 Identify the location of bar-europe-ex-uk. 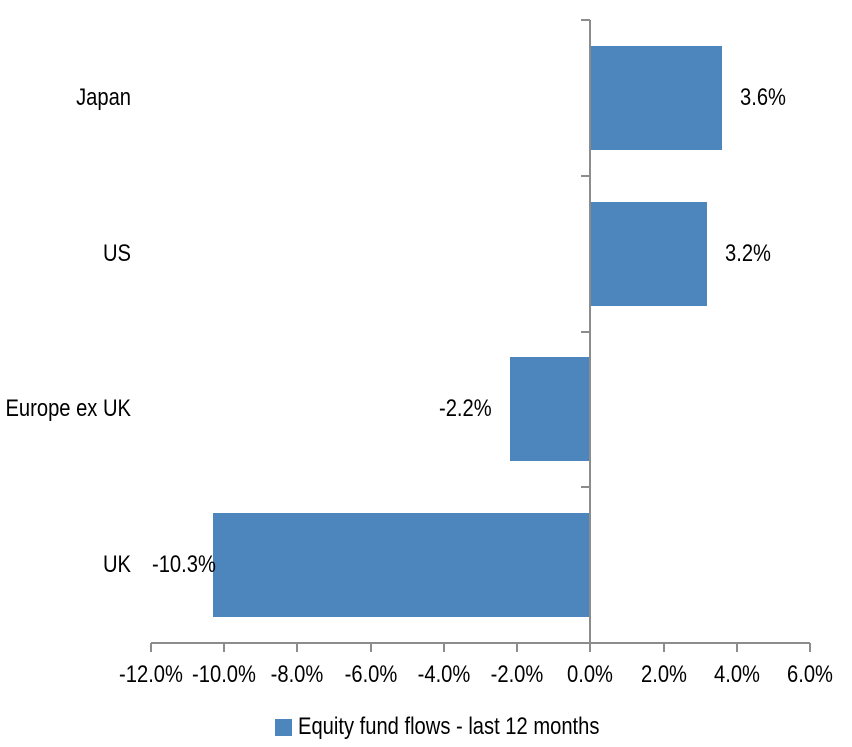
(550, 409).